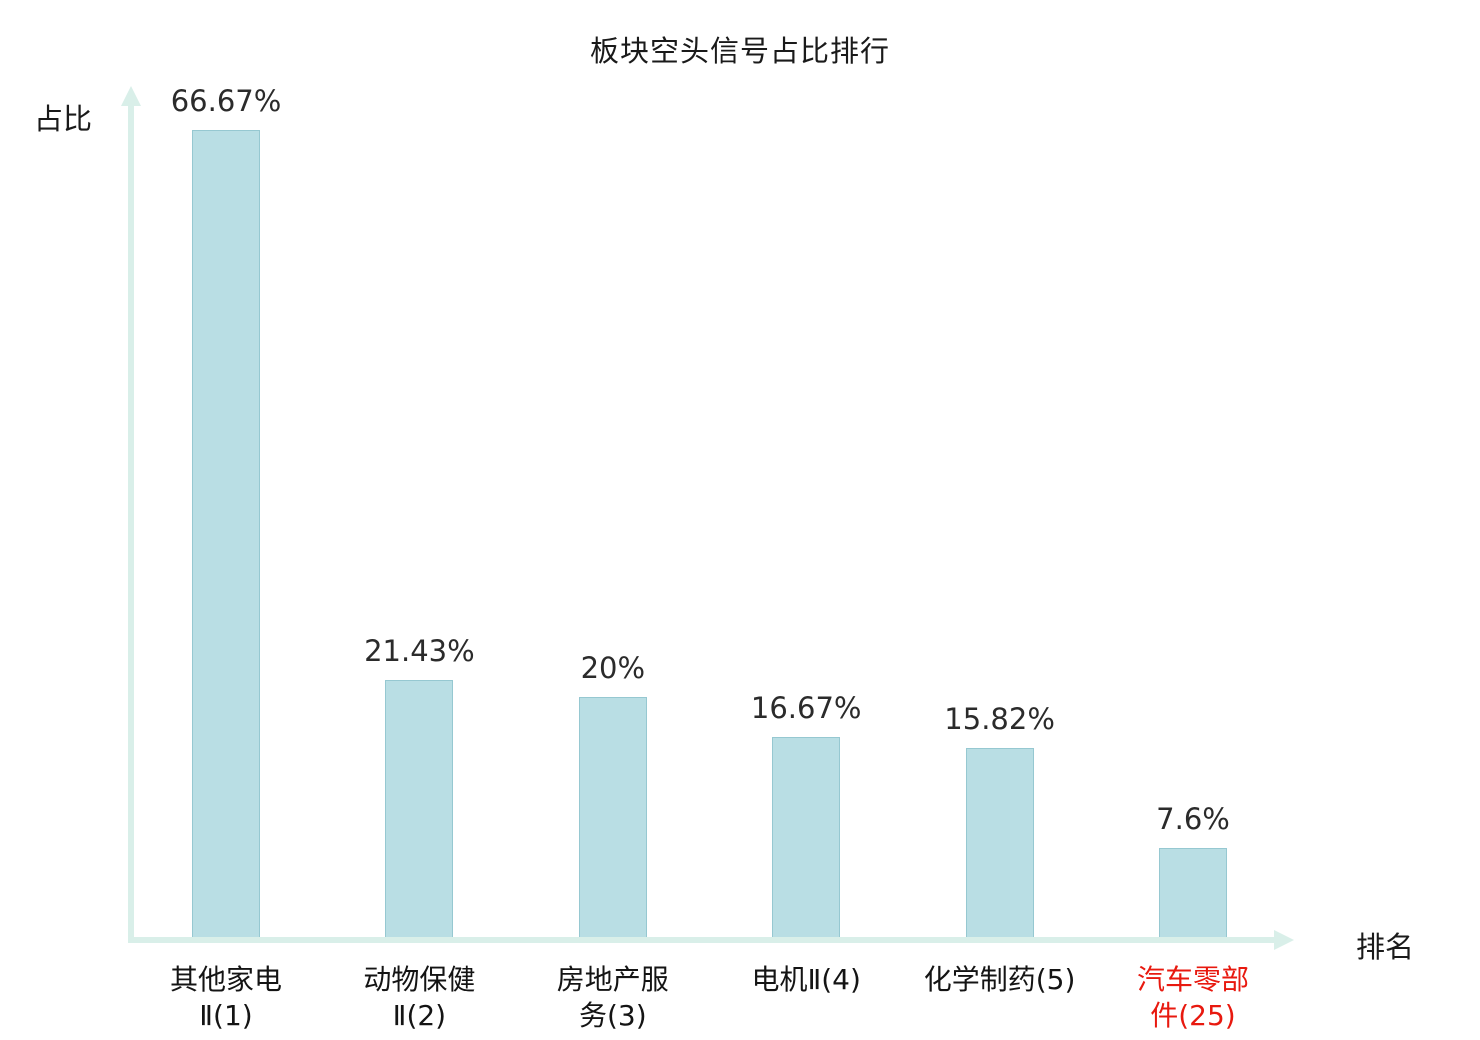  I want to click on category-label-line: Ⅱ(1), so click(226, 1015).